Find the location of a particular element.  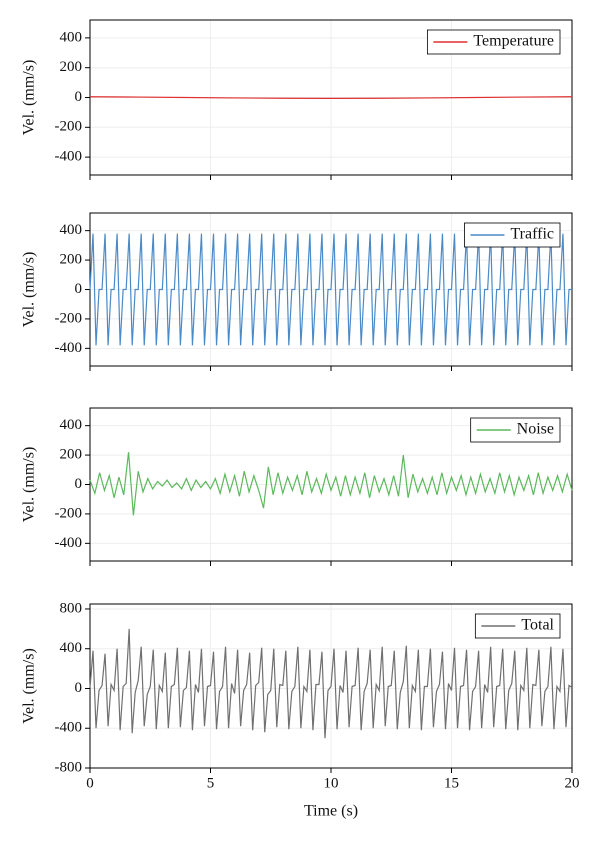

y-tick-label: -800 is located at coordinates (69, 767).